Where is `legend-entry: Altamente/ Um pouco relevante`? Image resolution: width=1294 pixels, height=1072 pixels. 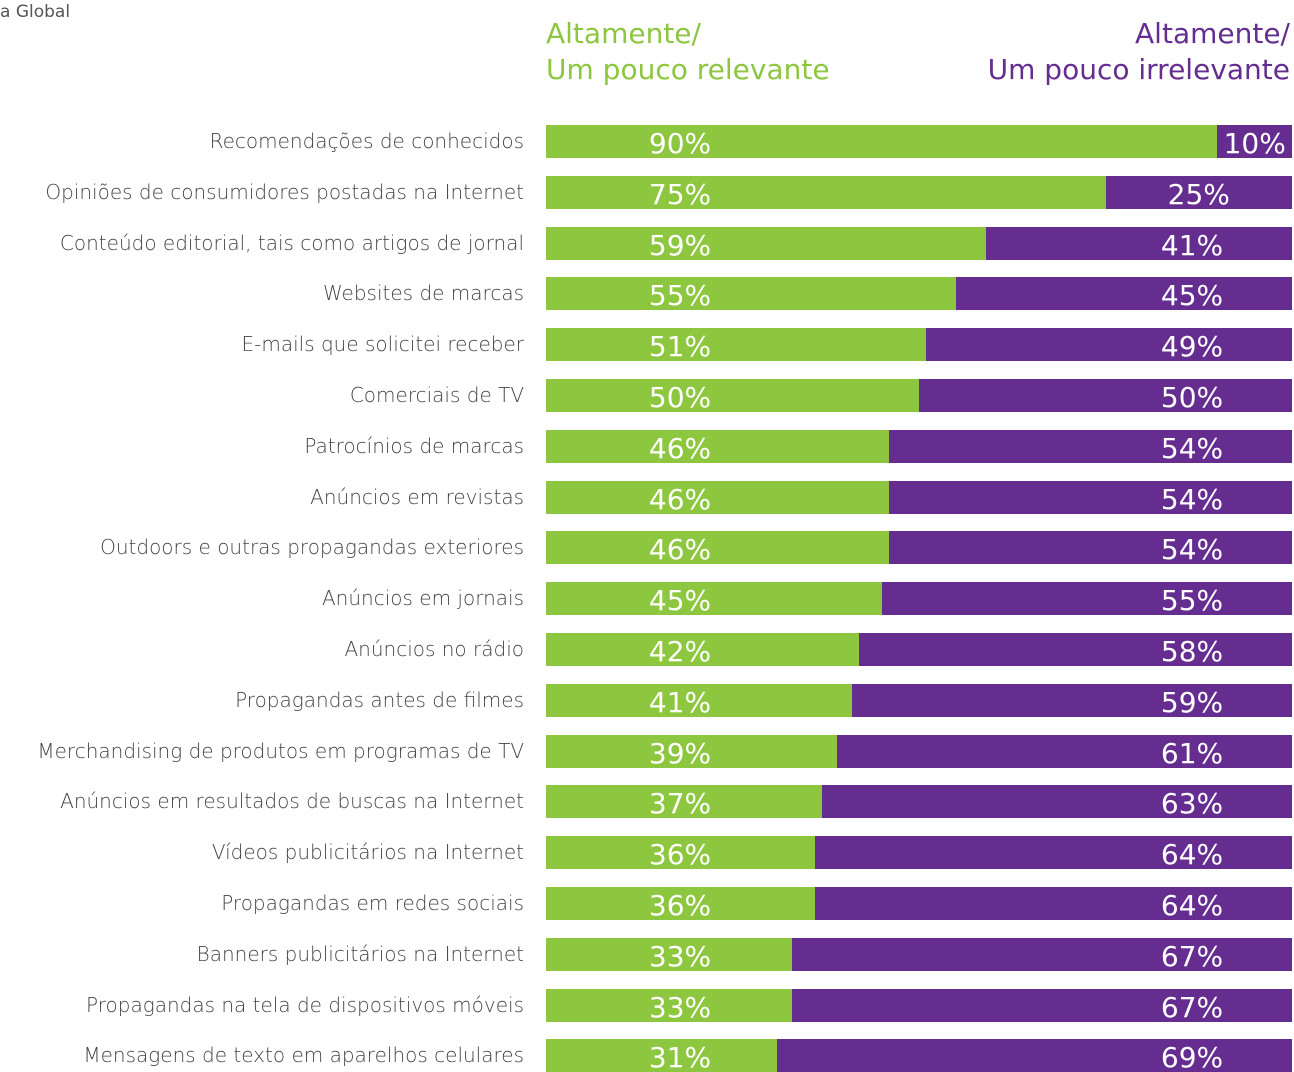
legend-entry: Altamente/ Um pouco relevante is located at coordinates (688, 51).